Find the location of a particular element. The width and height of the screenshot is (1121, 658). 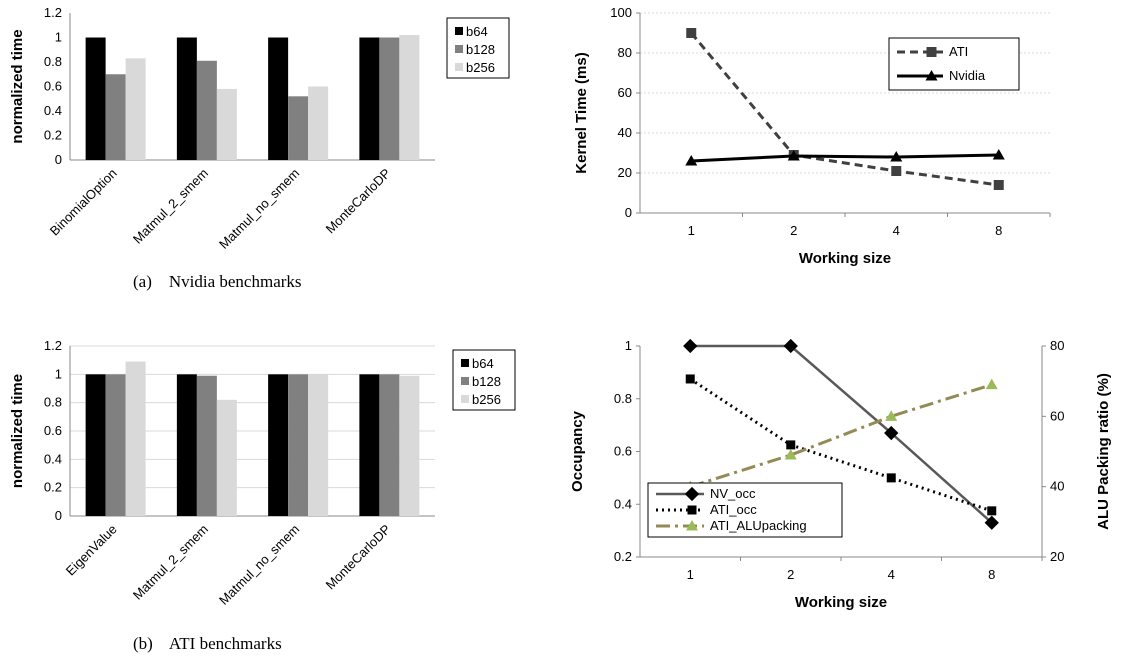

legend-label-ATI_ALUpacking: ATI_ALUpacking is located at coordinates (758, 525).